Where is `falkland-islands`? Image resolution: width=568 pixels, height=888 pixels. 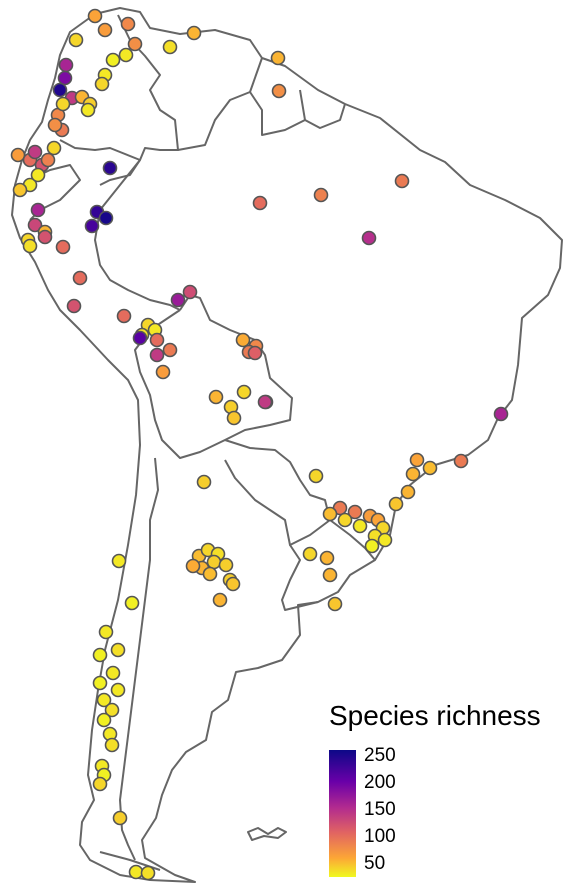
falkland-islands is located at coordinates (267, 834).